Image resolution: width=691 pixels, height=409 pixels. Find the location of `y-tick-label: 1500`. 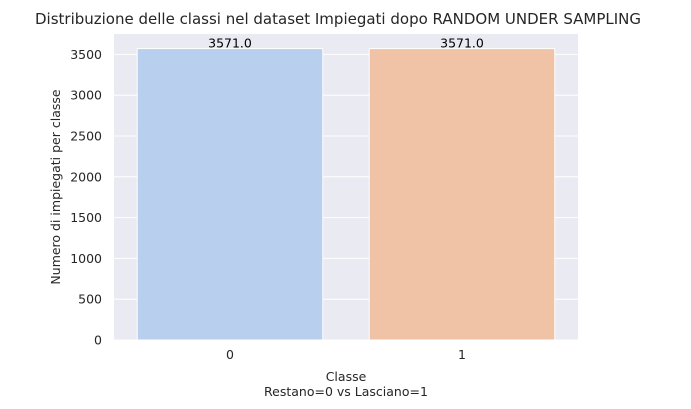

y-tick-label: 1500 is located at coordinates (86, 217).